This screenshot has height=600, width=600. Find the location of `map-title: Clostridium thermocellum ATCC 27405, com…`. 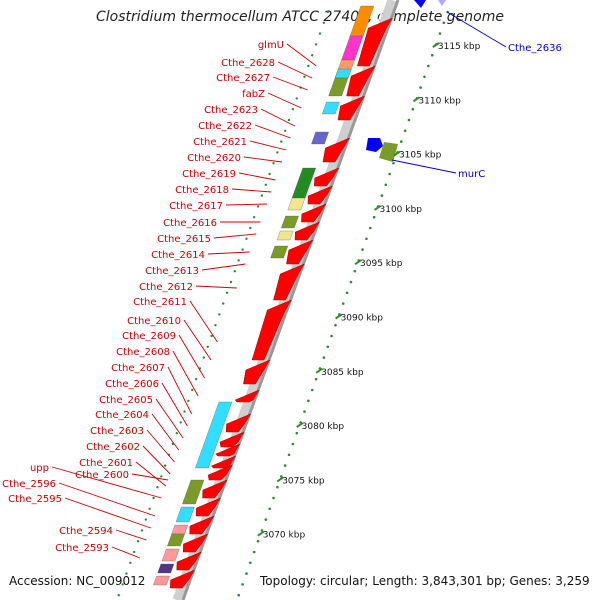

map-title: Clostridium thermocellum ATCC 27405, com… is located at coordinates (300, 17).